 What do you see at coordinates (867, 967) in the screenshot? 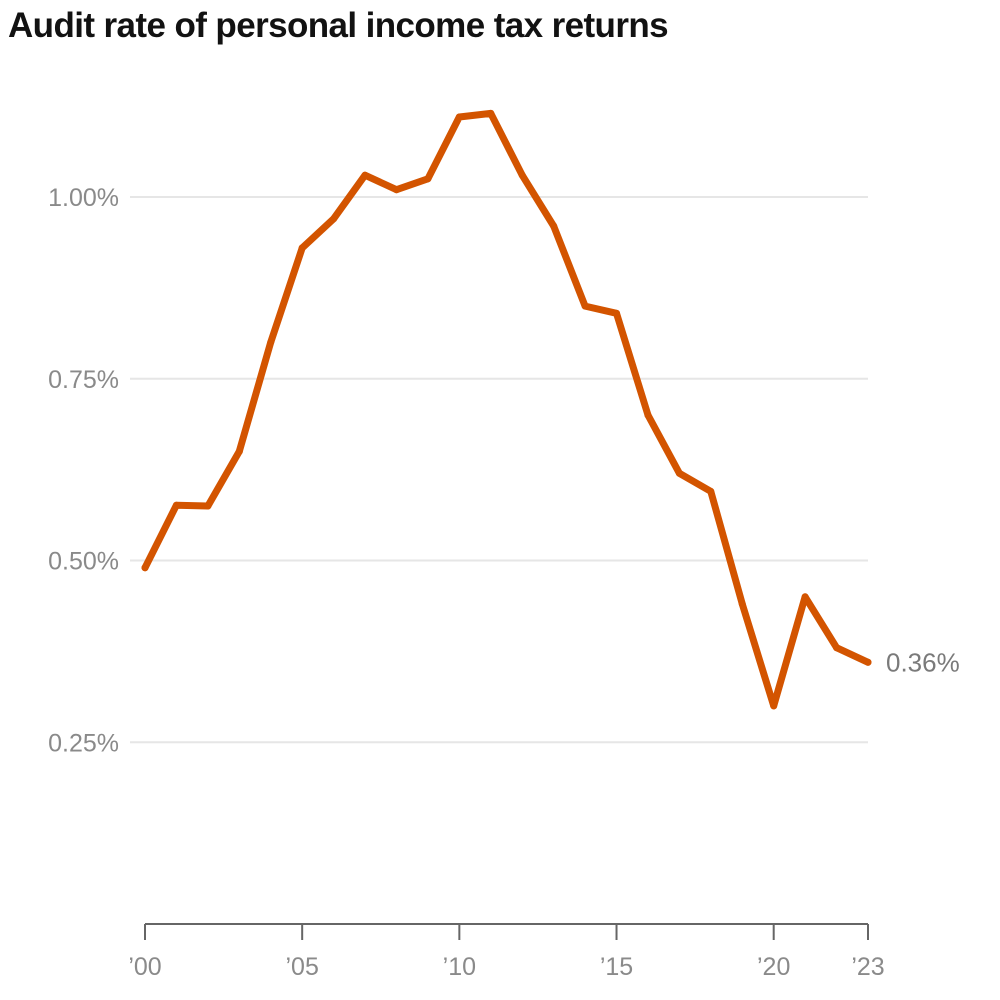
I see `x-tick-label: ’23` at bounding box center [867, 967].